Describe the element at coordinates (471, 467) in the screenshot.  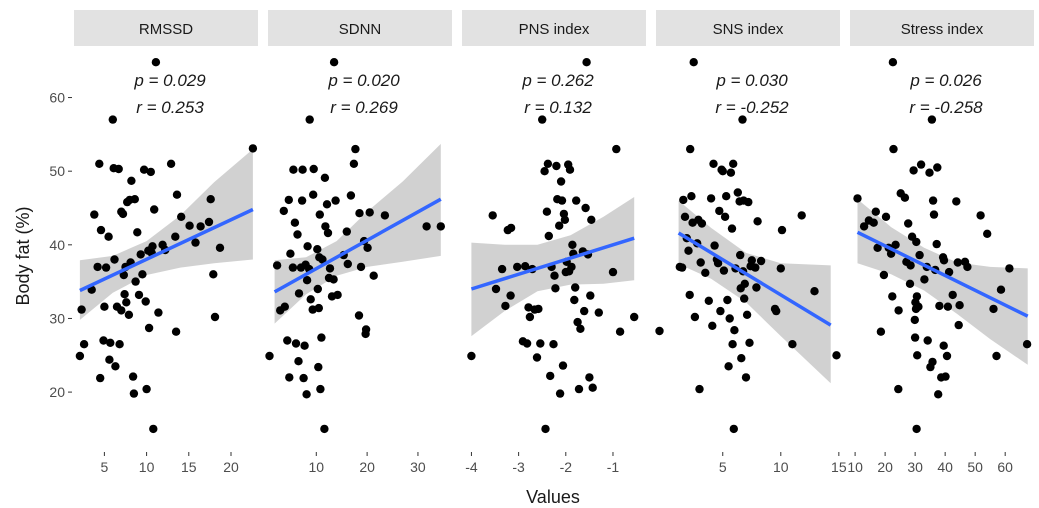
I see `x-tick-label: -4` at that location.